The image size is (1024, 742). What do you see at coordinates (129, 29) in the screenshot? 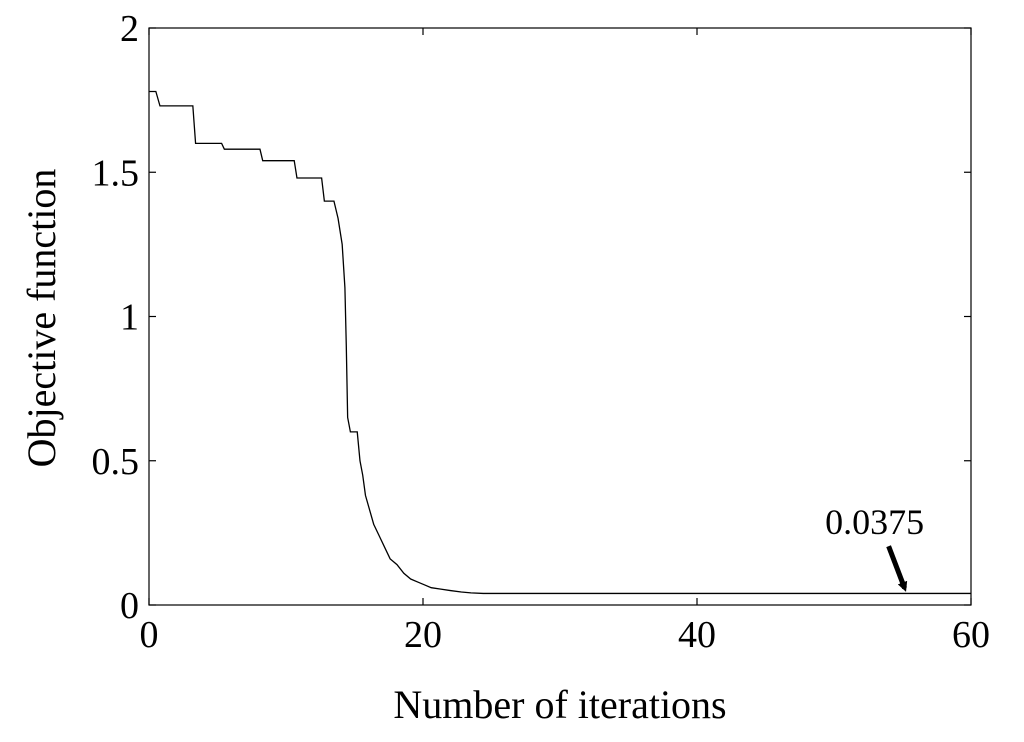
I see `y-tick-label: 2` at bounding box center [129, 29].